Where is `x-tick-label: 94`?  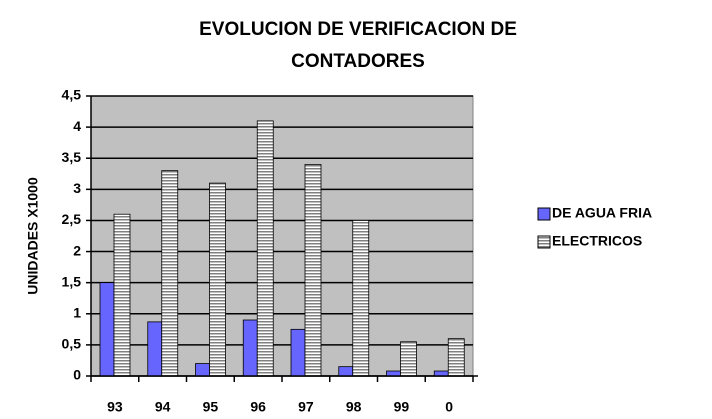 x-tick-label: 94 is located at coordinates (163, 407).